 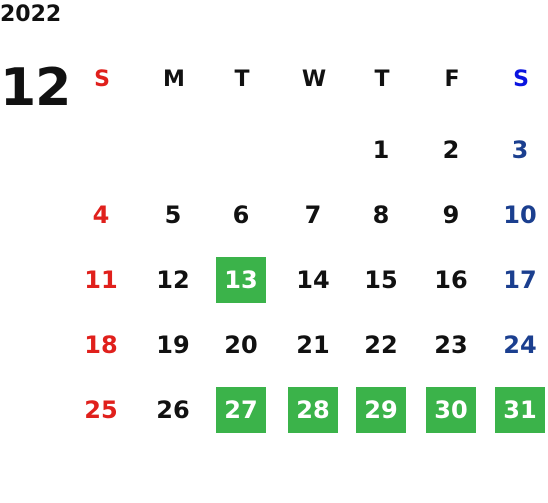 I want to click on month: 12, so click(x=35, y=88).